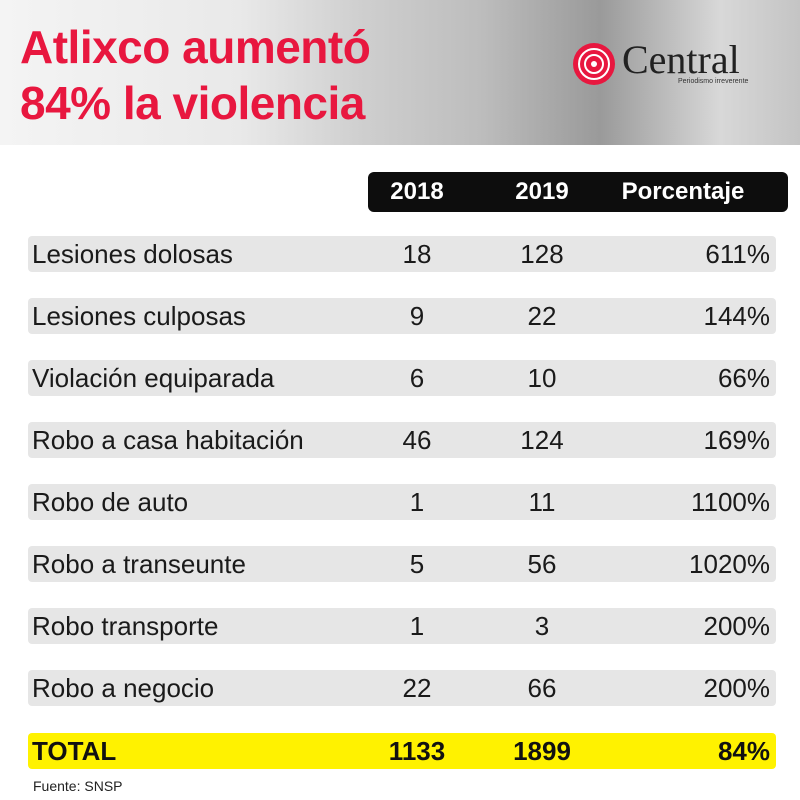 This screenshot has width=800, height=800. Describe the element at coordinates (192, 103) in the screenshot. I see `title: 84% la violencia` at that location.